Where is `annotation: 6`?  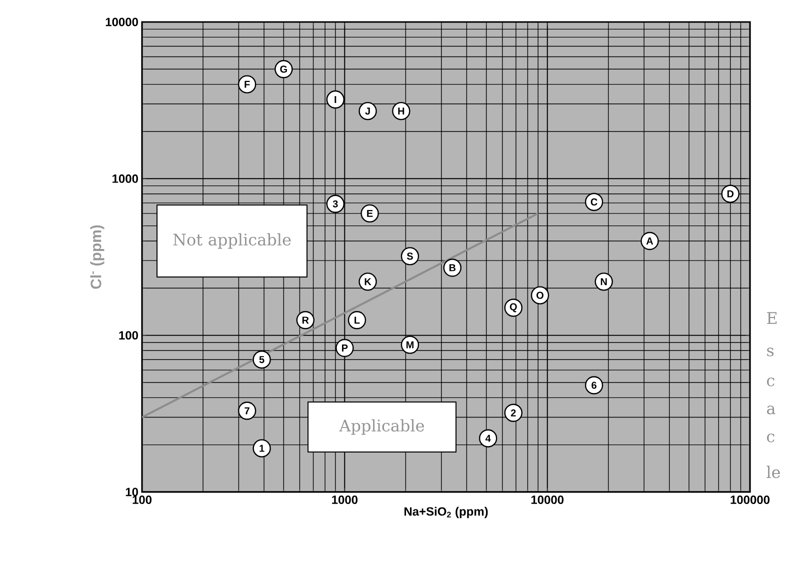 annotation: 6 is located at coordinates (594, 385).